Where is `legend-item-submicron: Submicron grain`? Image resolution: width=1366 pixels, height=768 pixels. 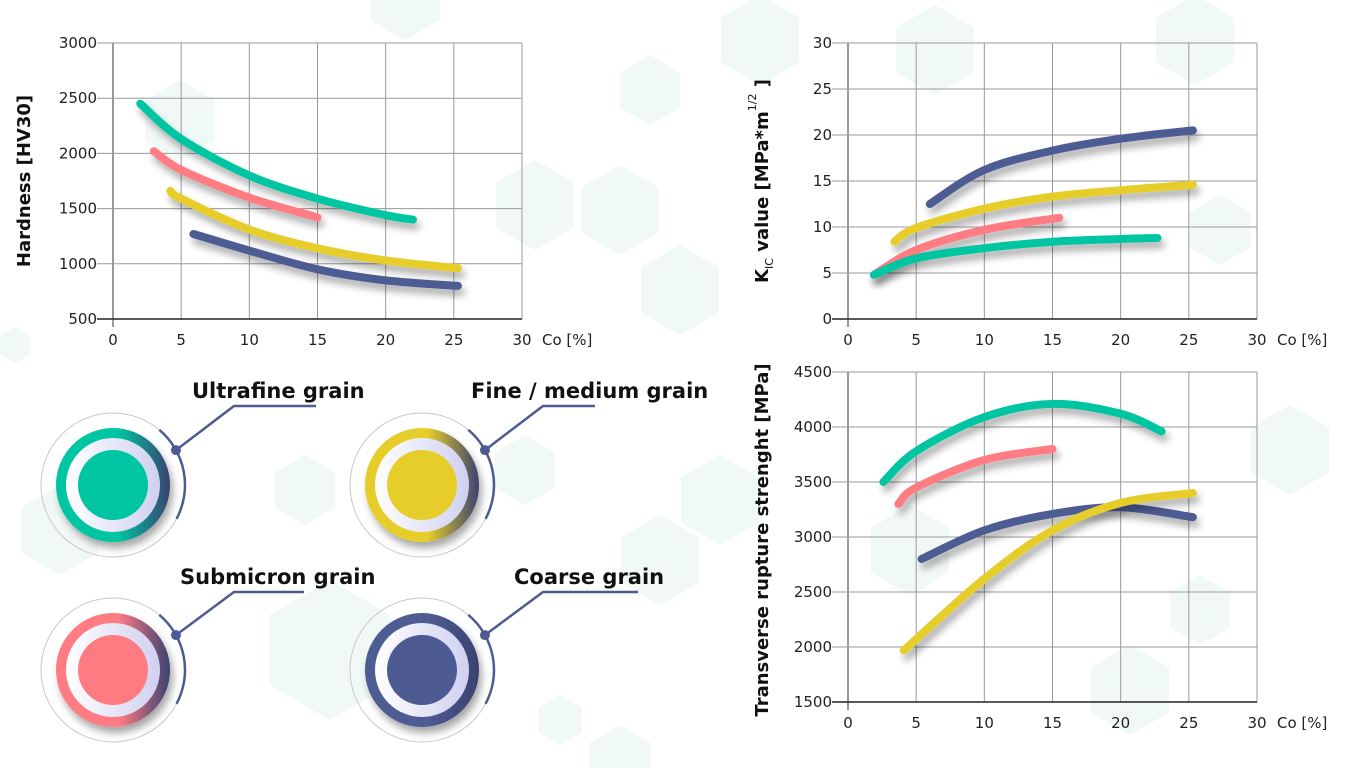
legend-item-submicron: Submicron grain is located at coordinates (207, 654).